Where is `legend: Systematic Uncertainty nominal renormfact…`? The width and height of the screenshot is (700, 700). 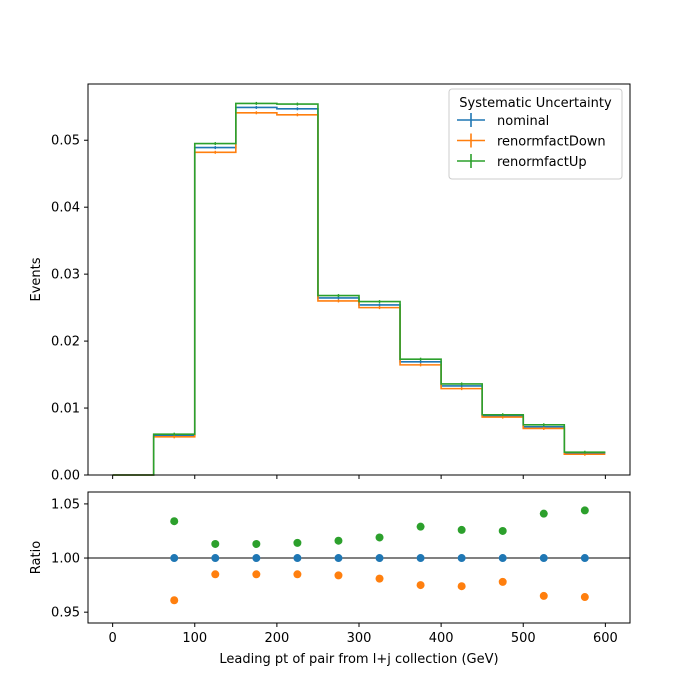 legend: Systematic Uncertainty nominal renormfact… is located at coordinates (535, 134).